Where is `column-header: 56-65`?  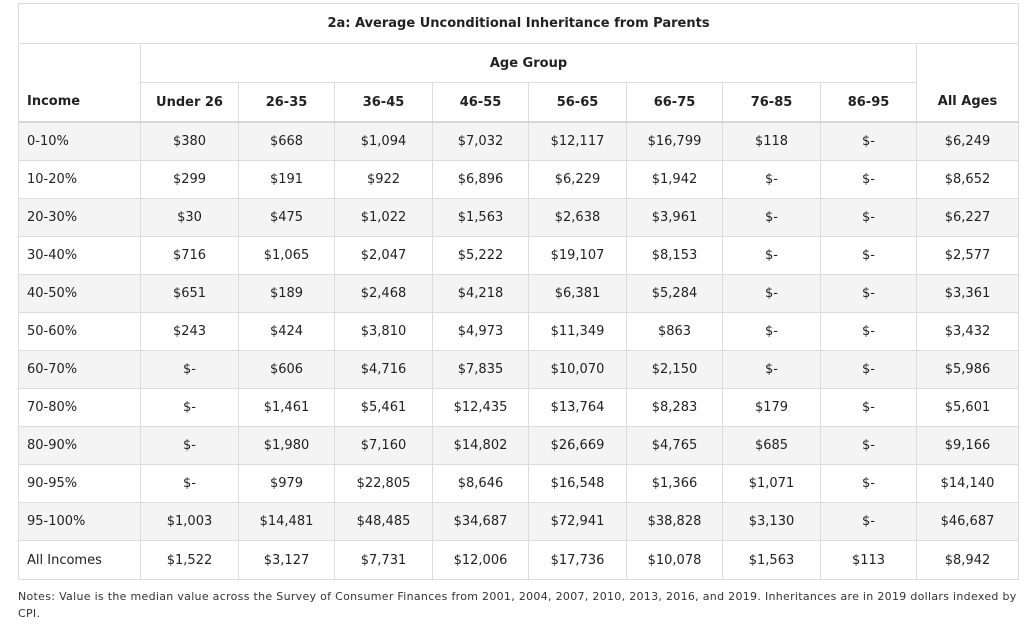 column-header: 56-65 is located at coordinates (577, 102).